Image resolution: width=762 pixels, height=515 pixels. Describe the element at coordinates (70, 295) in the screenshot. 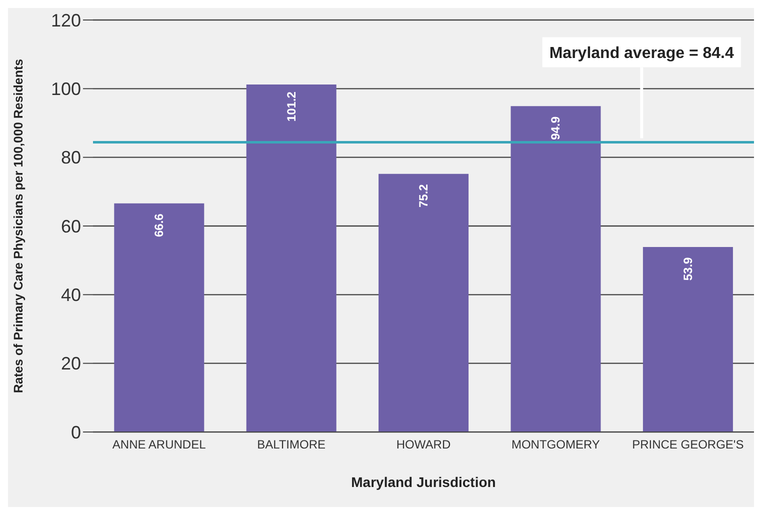

I see `y-tick-label: 40` at that location.